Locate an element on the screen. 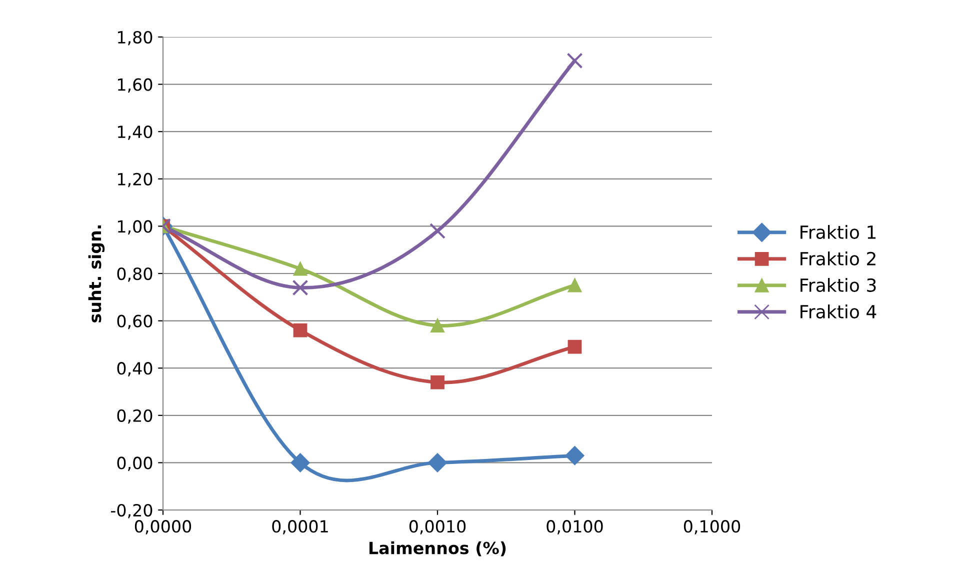 This screenshot has height=575, width=961. legend-label: Fraktio 1 is located at coordinates (838, 232).